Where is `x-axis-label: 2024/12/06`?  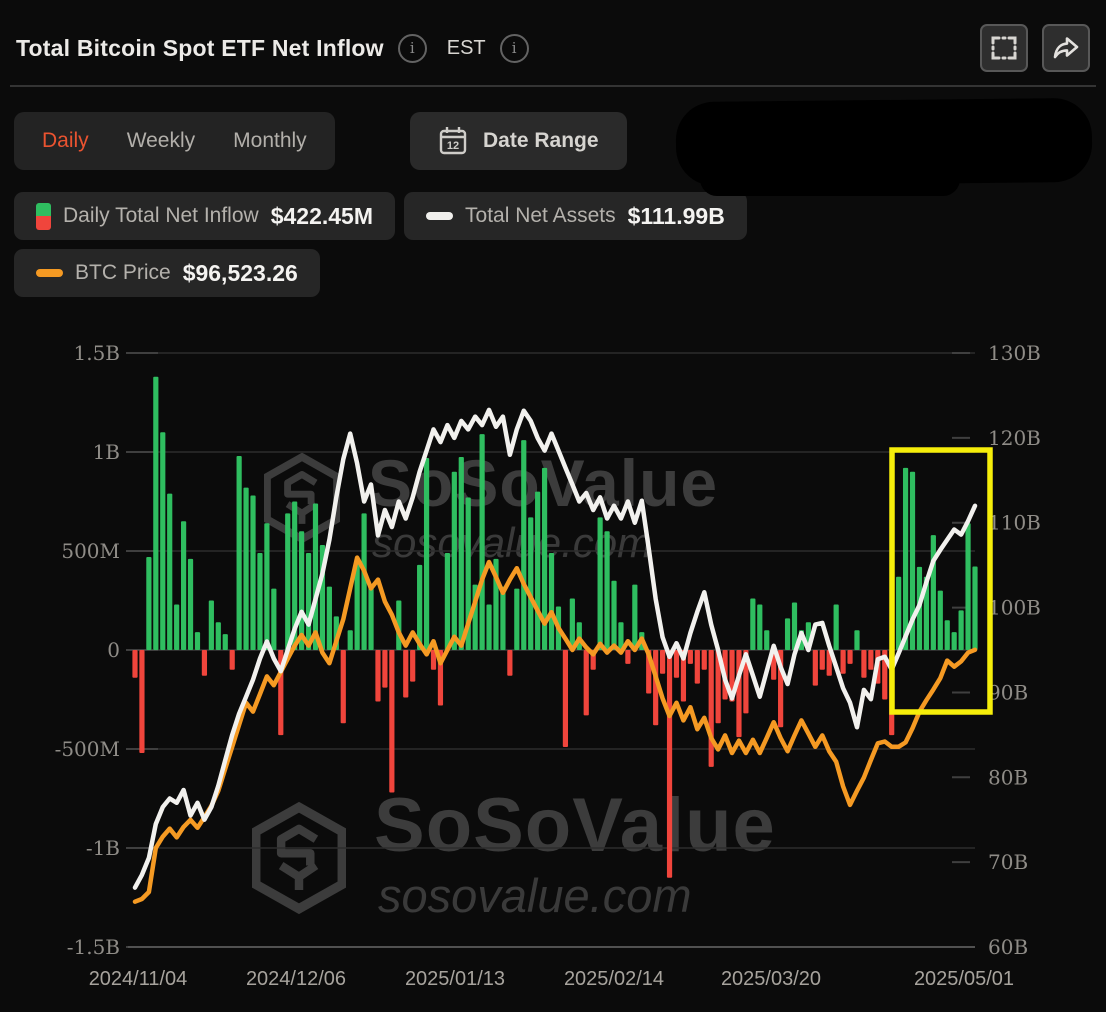
x-axis-label: 2024/12/06 is located at coordinates (296, 979).